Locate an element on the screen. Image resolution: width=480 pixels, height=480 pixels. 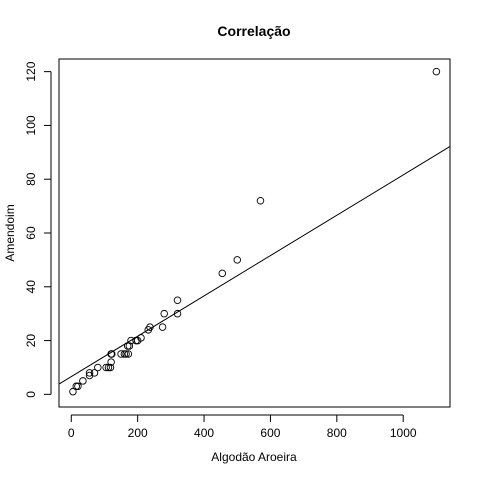
x-tick-label: 400 is located at coordinates (204, 433).